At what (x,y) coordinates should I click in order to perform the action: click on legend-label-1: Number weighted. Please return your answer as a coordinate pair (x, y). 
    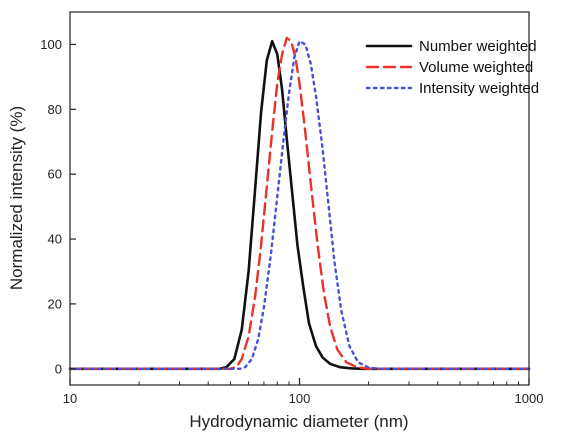
    Looking at the image, I should click on (478, 46).